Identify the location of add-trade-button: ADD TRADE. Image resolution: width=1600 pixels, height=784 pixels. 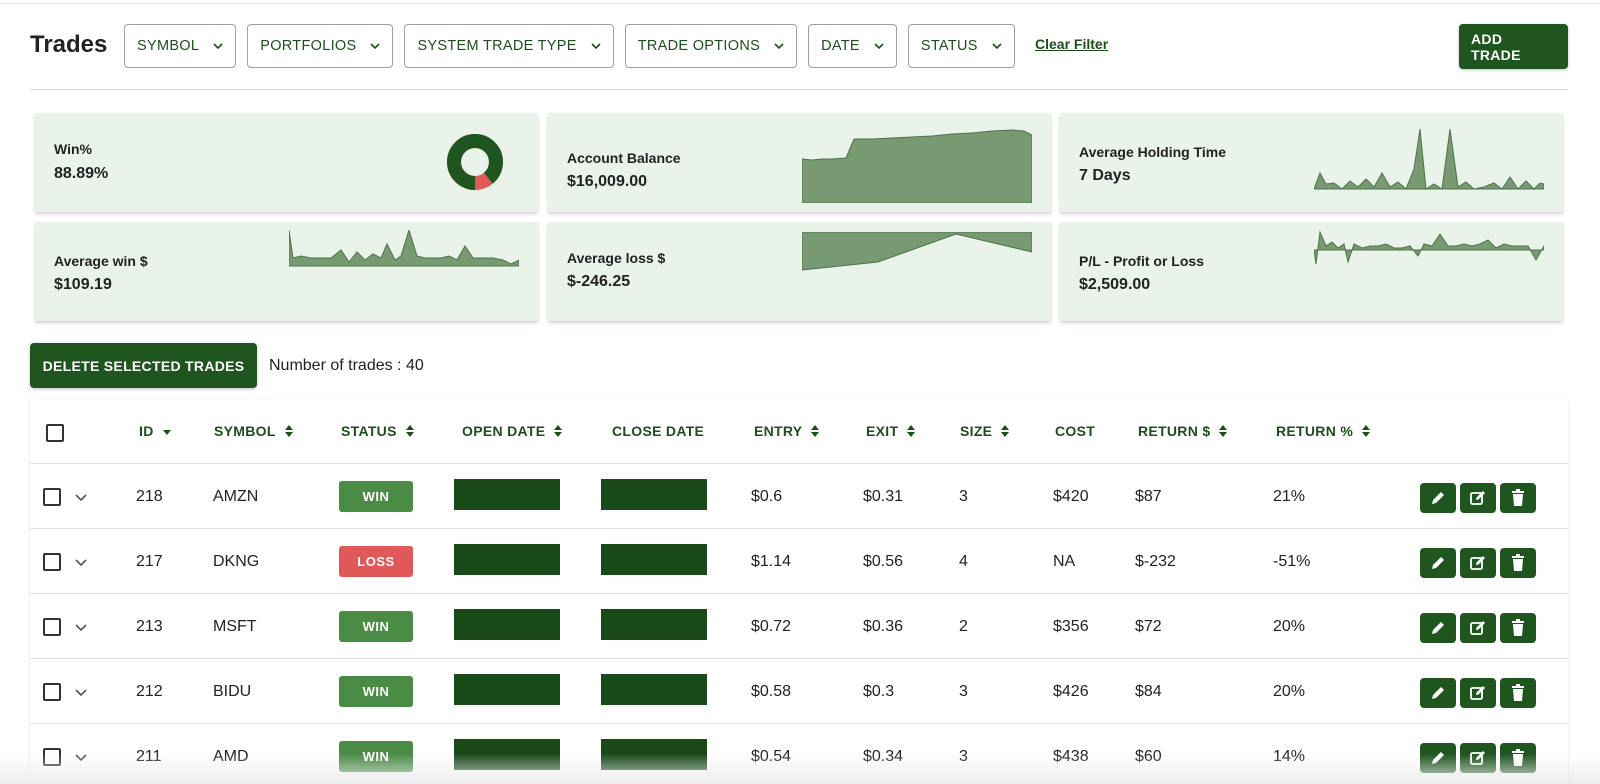
(1513, 46).